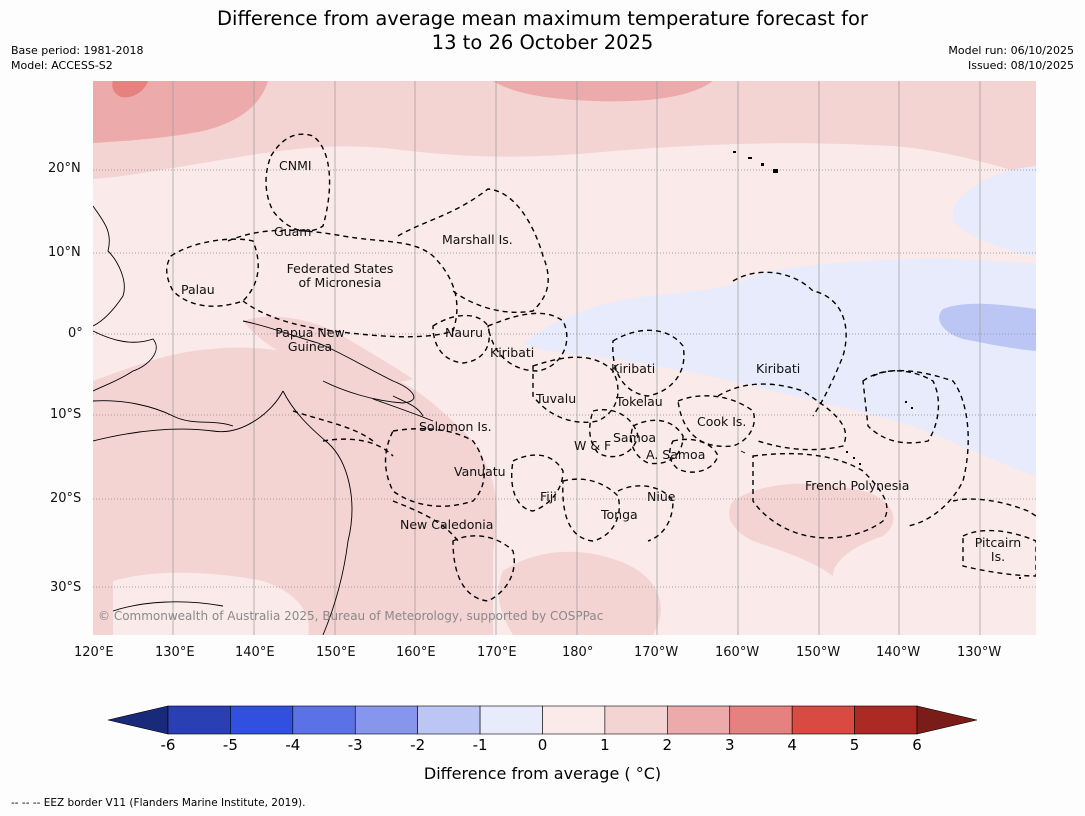 The image size is (1085, 816). What do you see at coordinates (66, 414) in the screenshot?
I see `lat-label-10s: 10°S` at bounding box center [66, 414].